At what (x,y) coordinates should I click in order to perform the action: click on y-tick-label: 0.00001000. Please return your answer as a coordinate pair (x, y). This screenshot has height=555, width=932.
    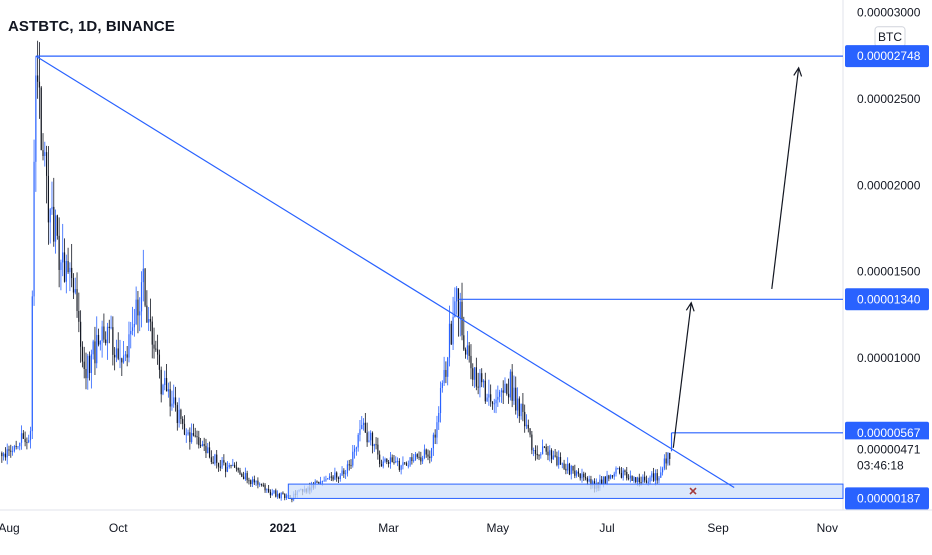
    Looking at the image, I should click on (889, 358).